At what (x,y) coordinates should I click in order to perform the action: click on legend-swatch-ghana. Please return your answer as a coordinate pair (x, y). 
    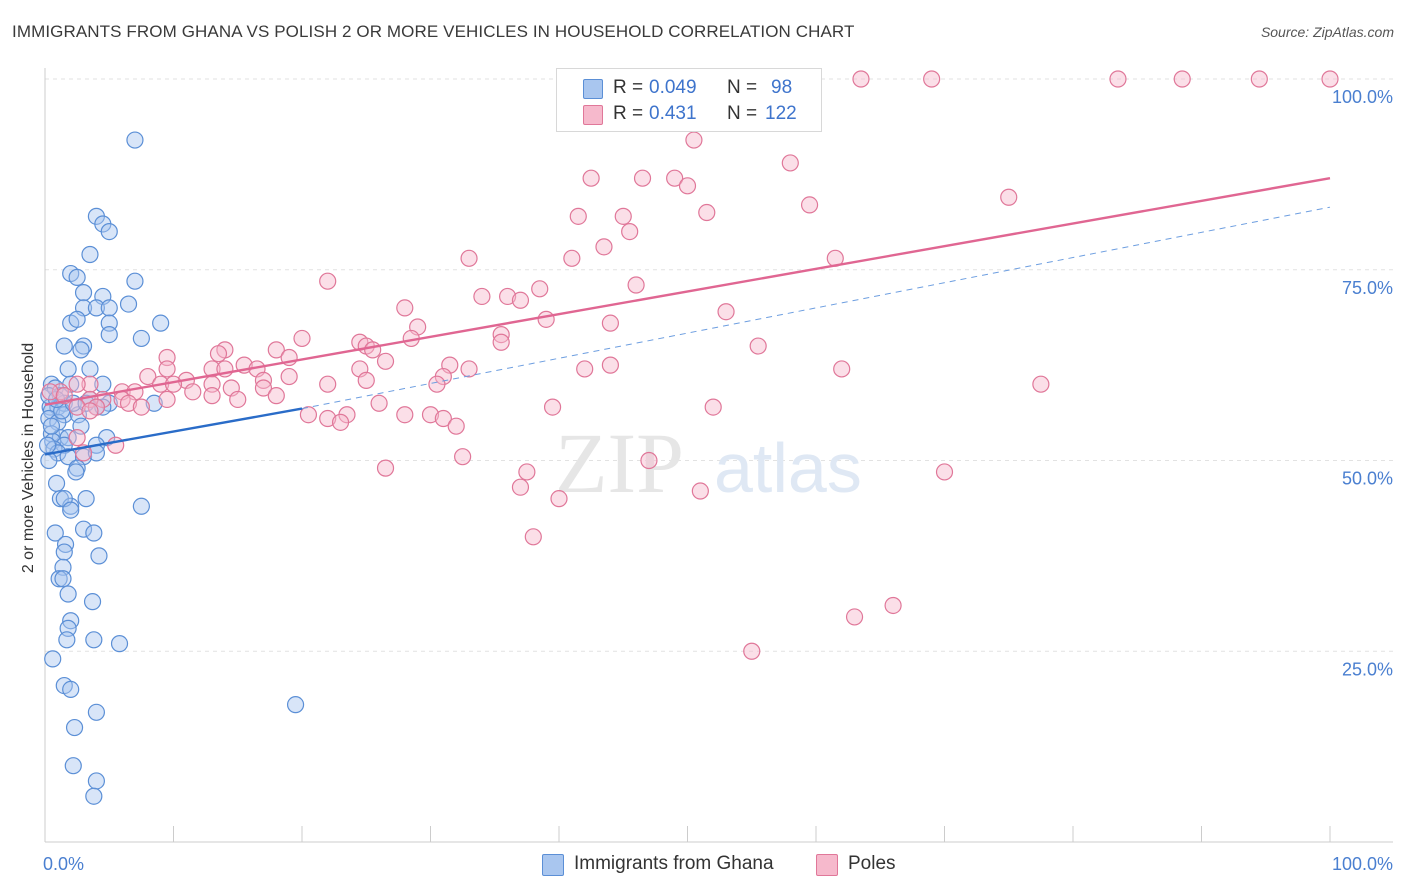
    Looking at the image, I should click on (553, 865).